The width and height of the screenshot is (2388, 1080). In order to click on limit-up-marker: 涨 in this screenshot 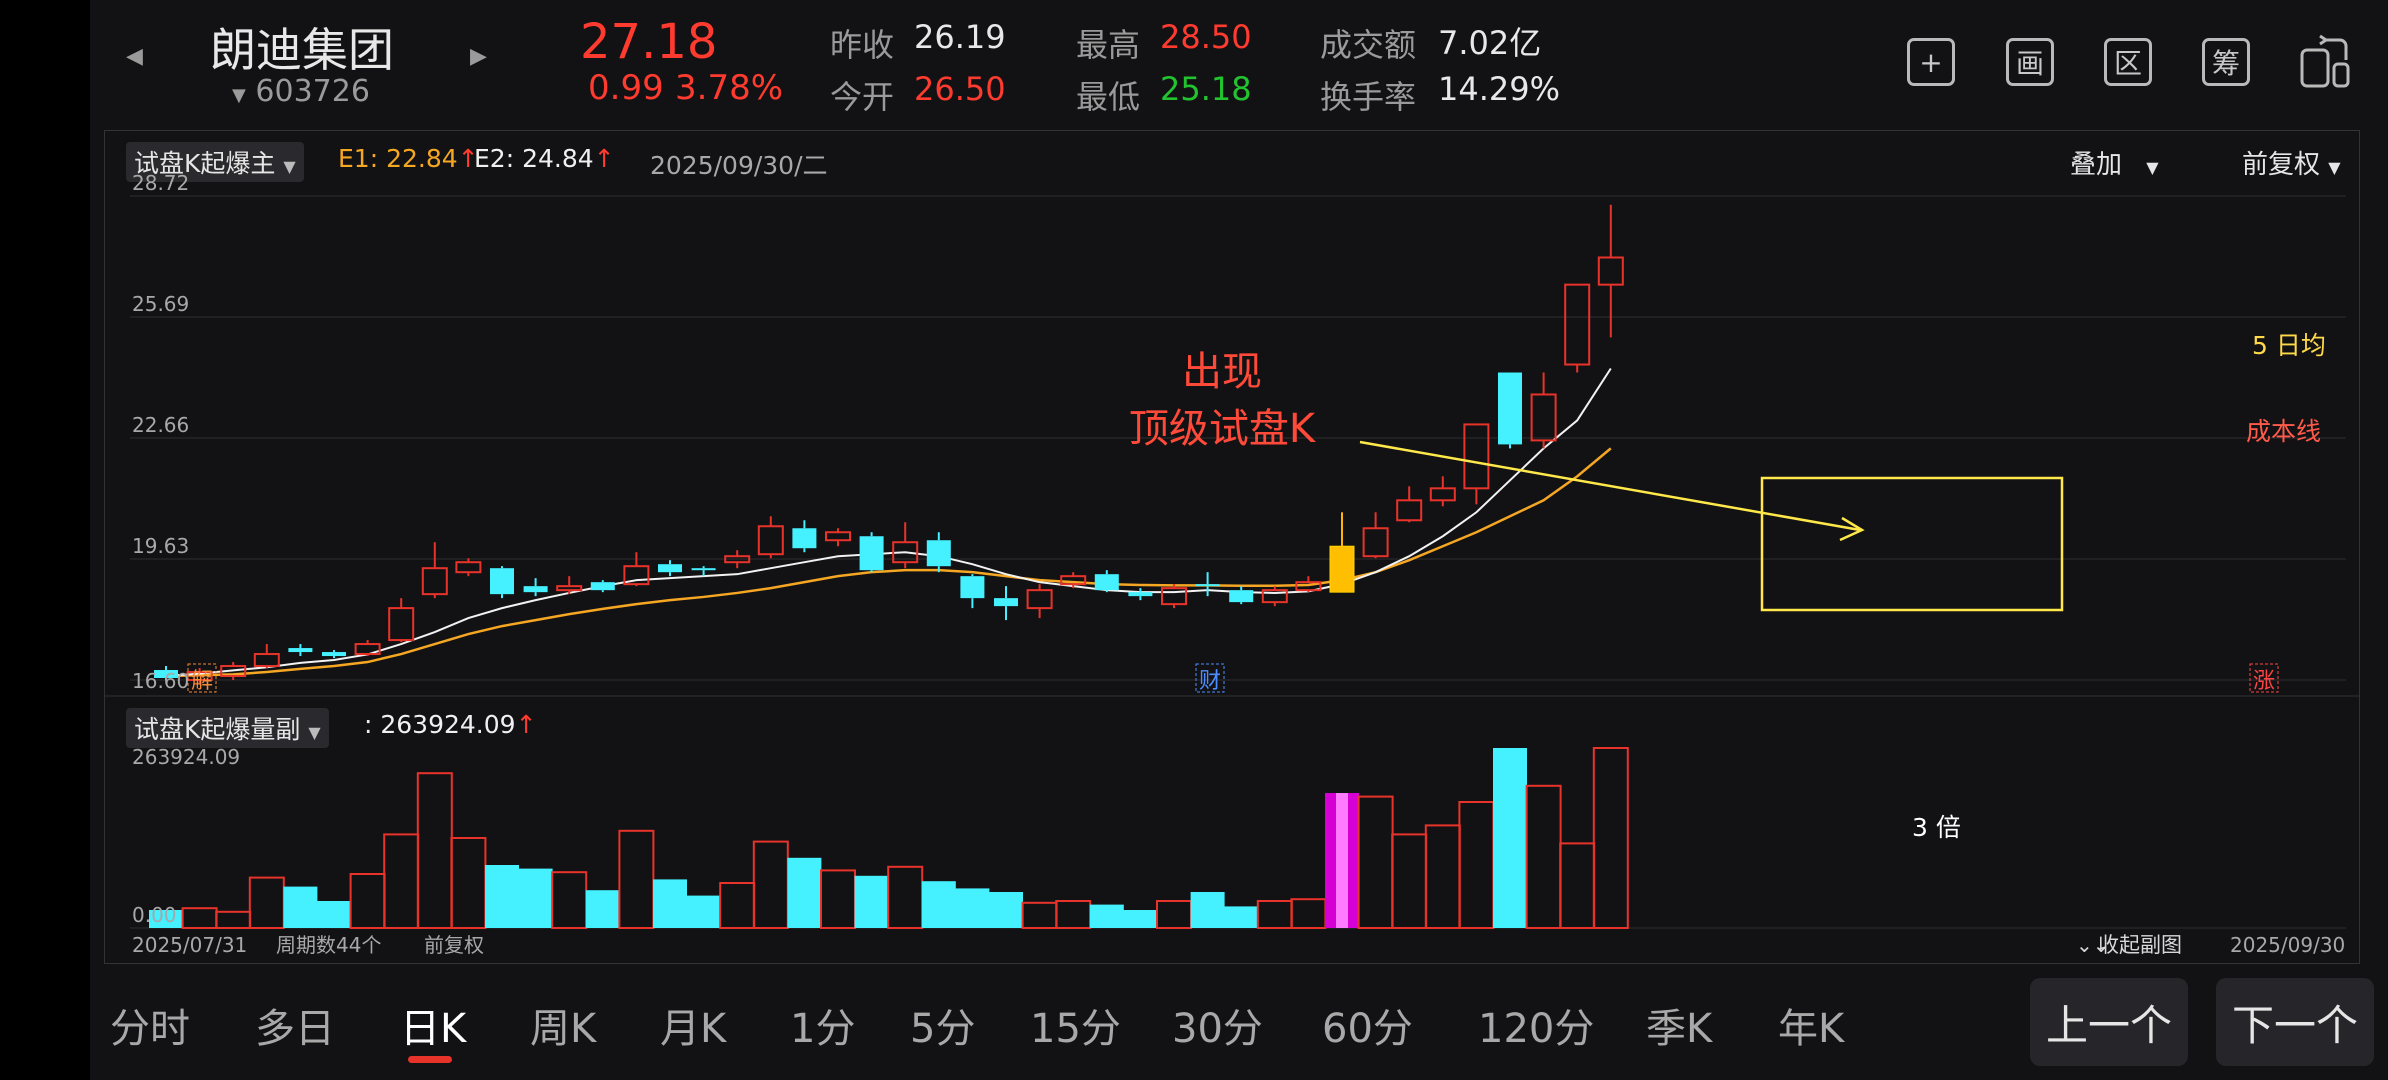, I will do `click(2264, 678)`.